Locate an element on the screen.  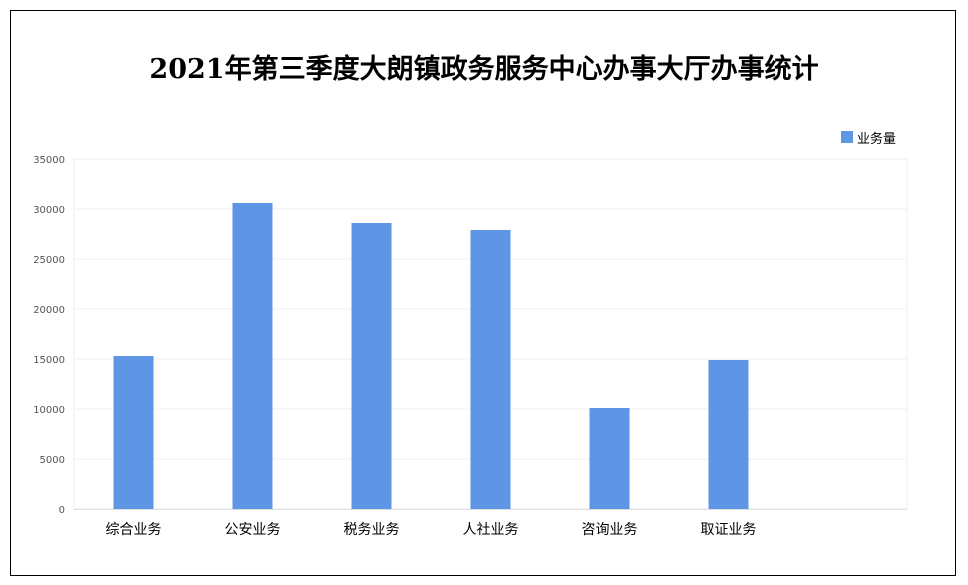
y-tick-label: 0 is located at coordinates (62, 510).